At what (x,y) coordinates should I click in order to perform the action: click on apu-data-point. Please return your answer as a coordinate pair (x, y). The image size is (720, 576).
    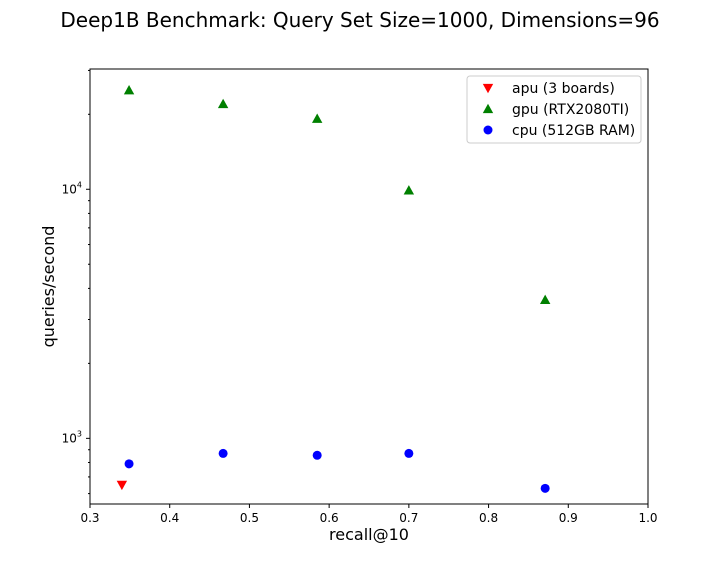
    Looking at the image, I should click on (122, 485).